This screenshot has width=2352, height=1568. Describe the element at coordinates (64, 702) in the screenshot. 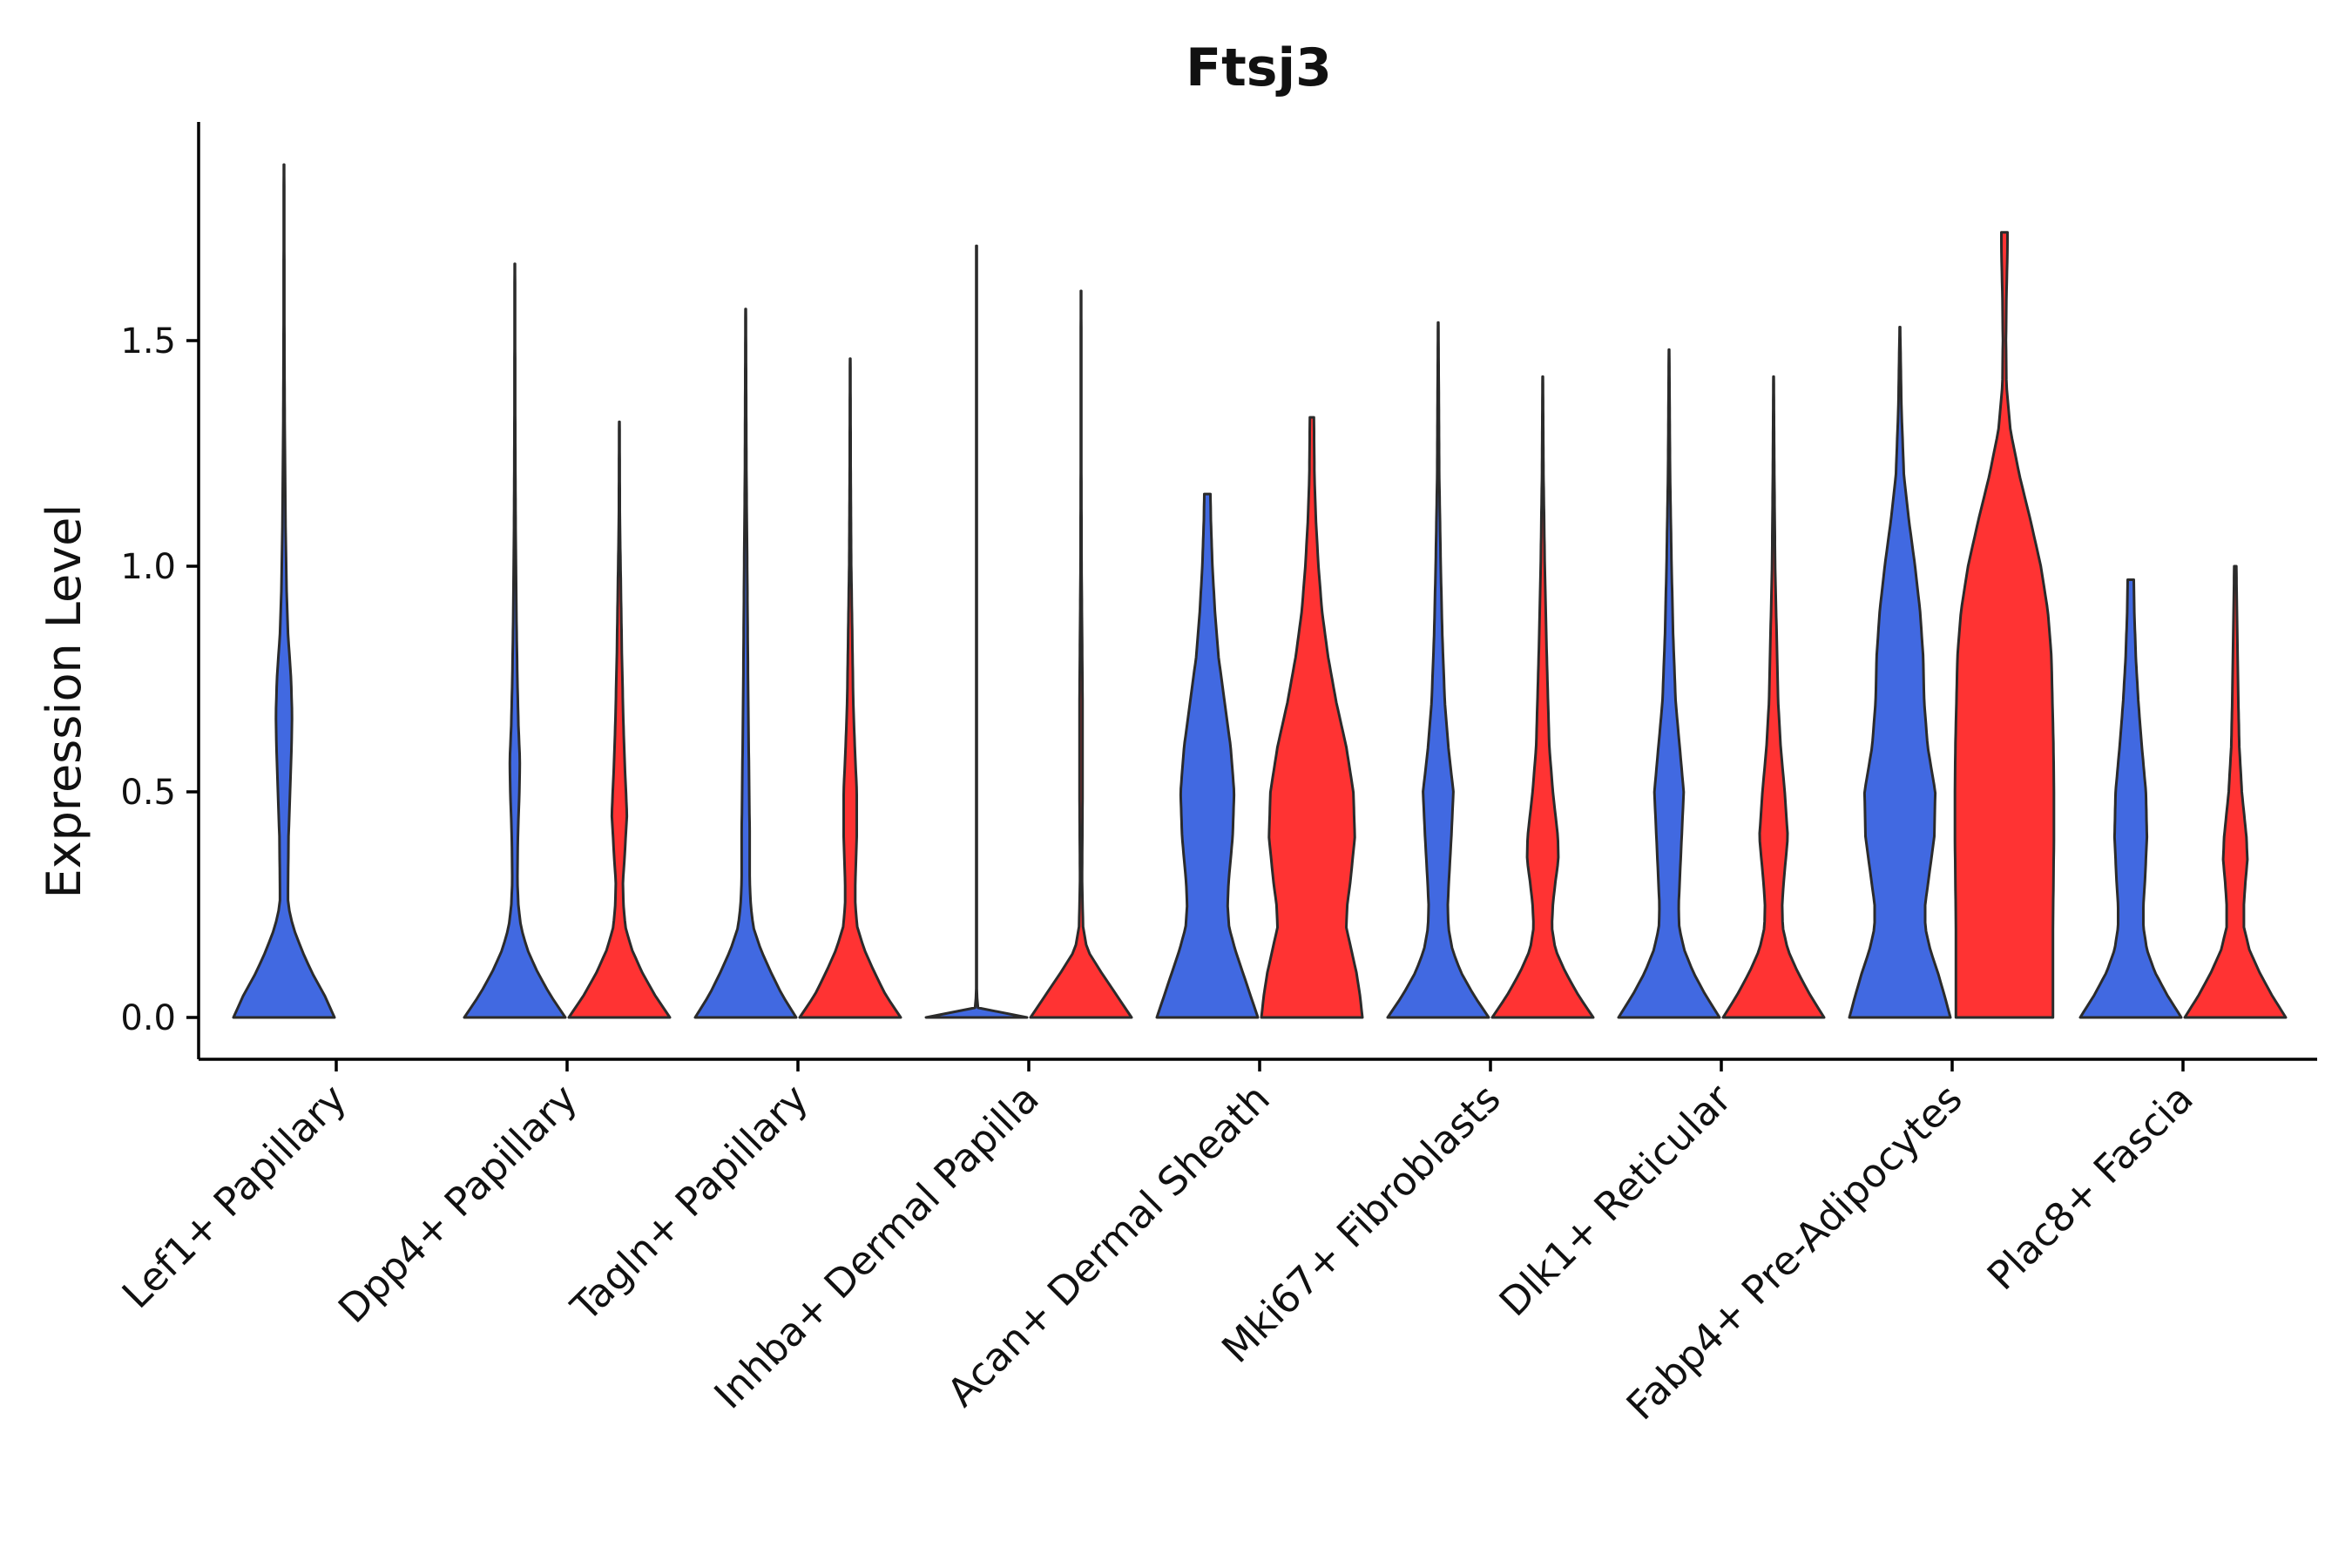

I see `y-axis-label: Expression Level` at that location.